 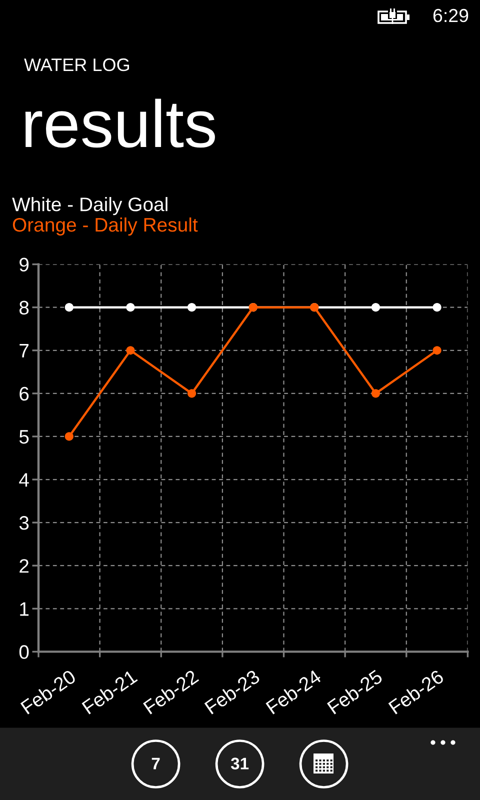 What do you see at coordinates (24, 566) in the screenshot?
I see `y-tick-label: 2` at bounding box center [24, 566].